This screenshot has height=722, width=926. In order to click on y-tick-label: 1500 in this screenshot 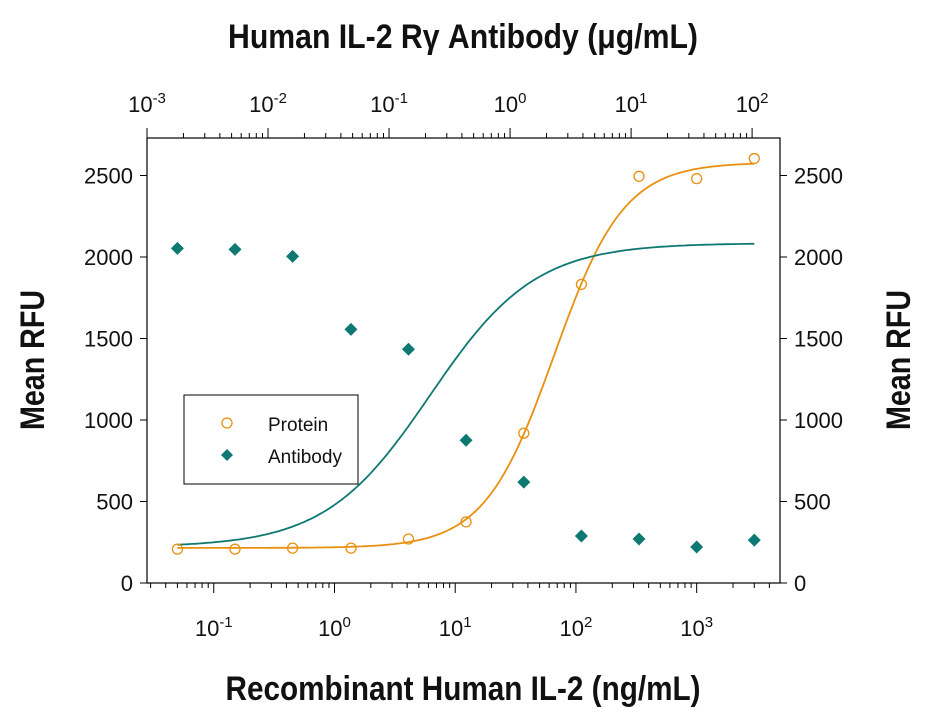, I will do `click(108, 338)`.